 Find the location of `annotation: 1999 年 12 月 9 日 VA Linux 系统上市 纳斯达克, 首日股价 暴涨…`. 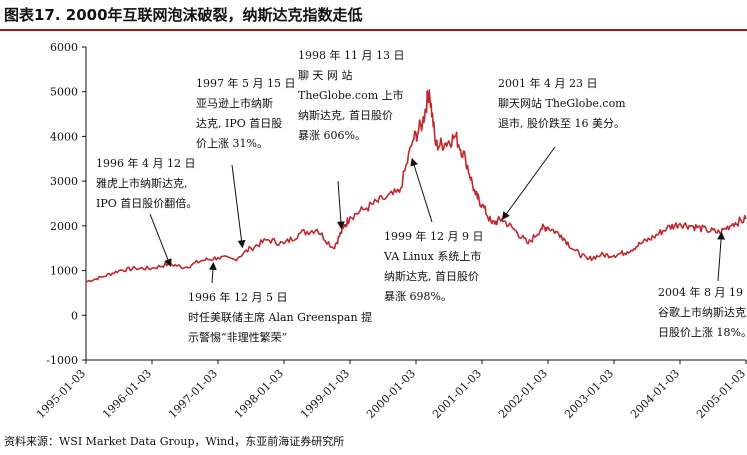

annotation: 1999 年 12 月 9 日 VA Linux 系统上市 纳斯达克, 首日股价 暴涨… is located at coordinates (433, 267).